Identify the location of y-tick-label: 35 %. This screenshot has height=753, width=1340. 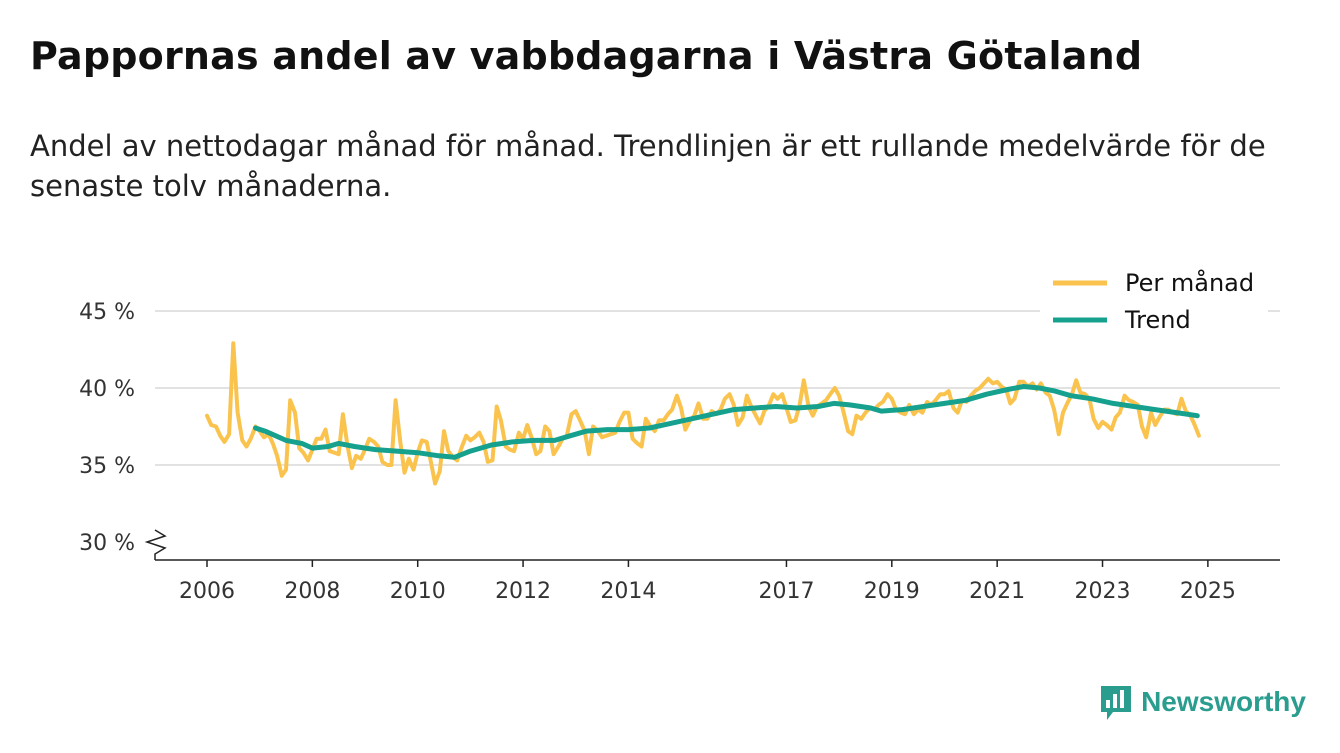
(107, 466).